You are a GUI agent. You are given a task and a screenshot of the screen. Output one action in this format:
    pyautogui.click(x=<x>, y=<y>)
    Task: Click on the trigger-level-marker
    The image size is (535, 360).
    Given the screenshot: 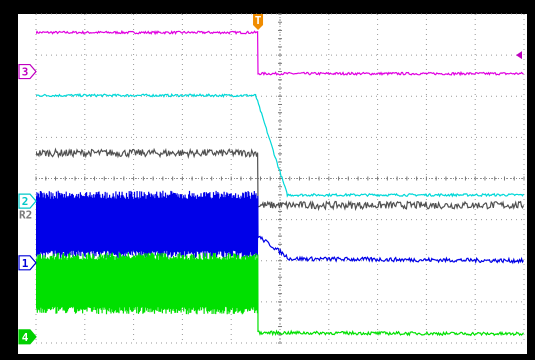 What is the action you would take?
    pyautogui.click(x=519, y=55)
    